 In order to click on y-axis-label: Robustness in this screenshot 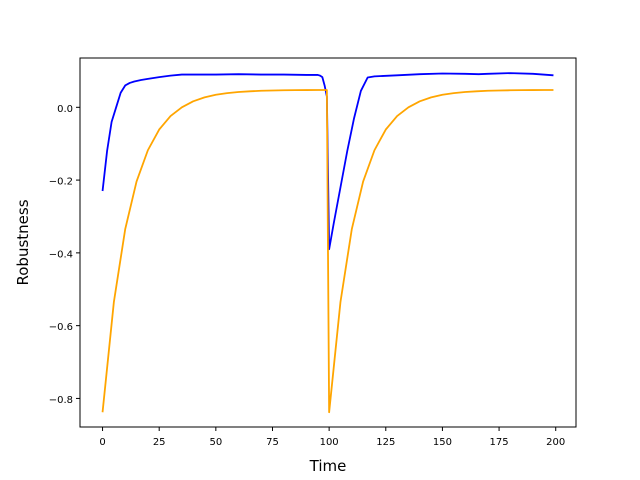, I will do `click(23, 242)`.